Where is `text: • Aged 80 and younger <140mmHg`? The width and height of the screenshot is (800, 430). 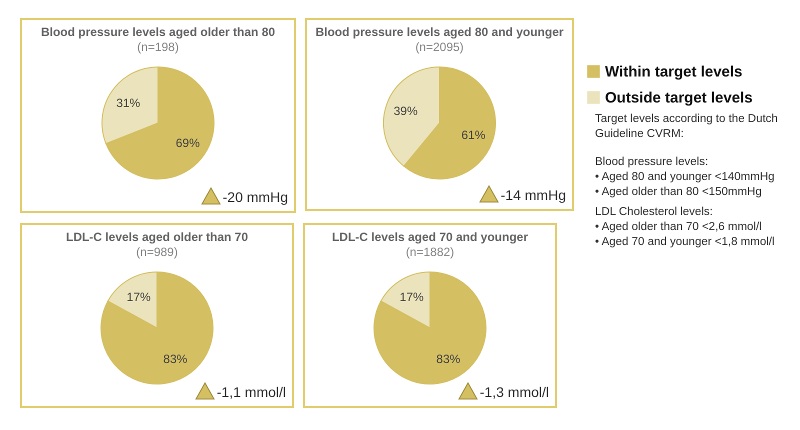 text: • Aged 80 and younger <140mmHg is located at coordinates (685, 177).